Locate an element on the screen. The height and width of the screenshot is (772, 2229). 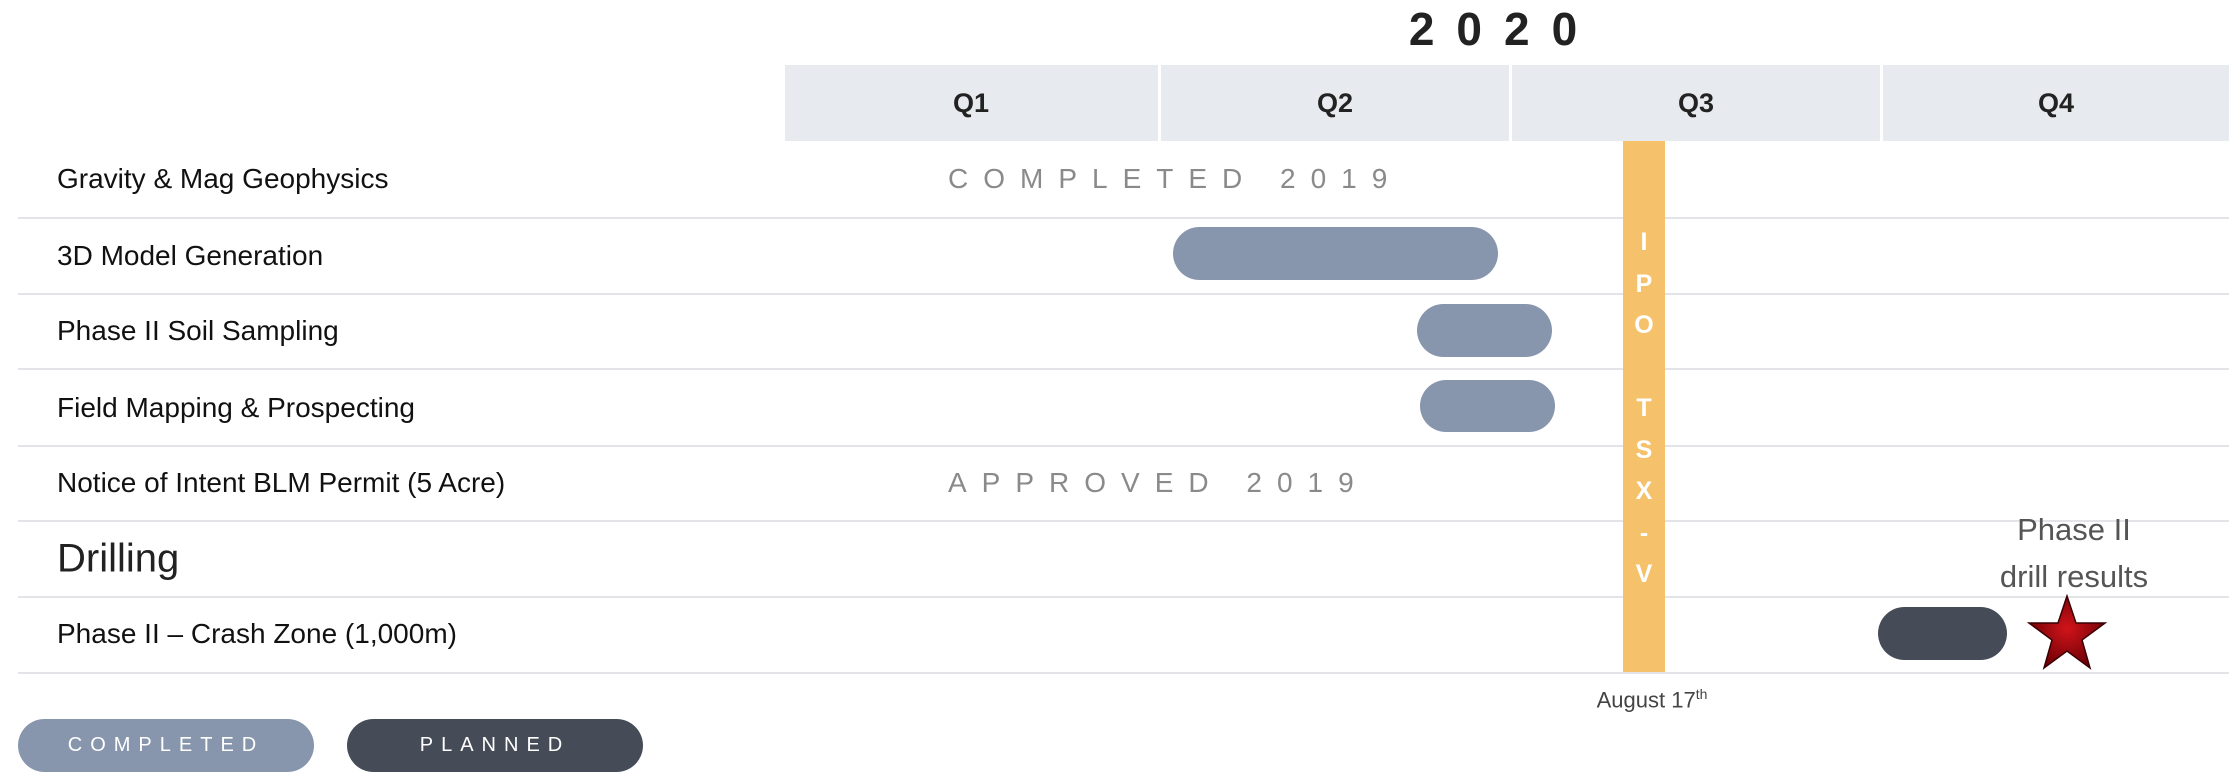
milestone-column is located at coordinates (1644, 406).